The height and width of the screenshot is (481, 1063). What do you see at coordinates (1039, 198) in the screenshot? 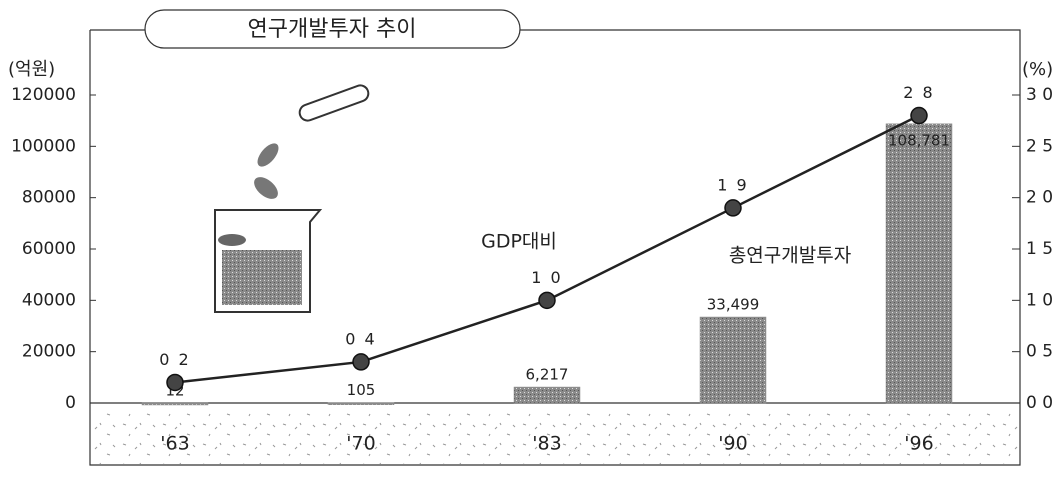
I see `y2-tick-label: 2 0` at bounding box center [1039, 198].